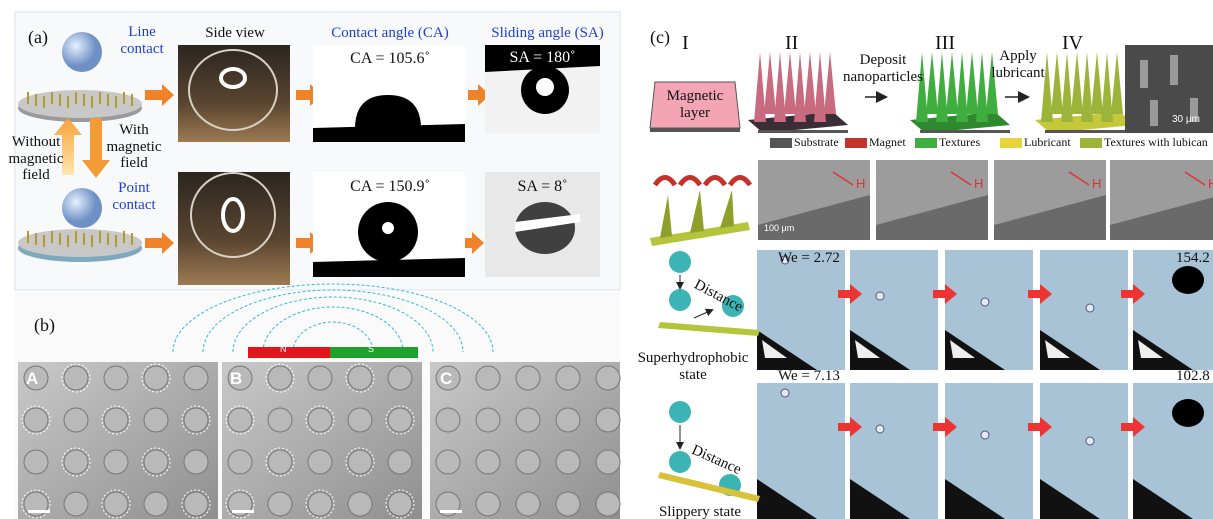  I want to click on weber-number: We = 7.13, so click(809, 376).